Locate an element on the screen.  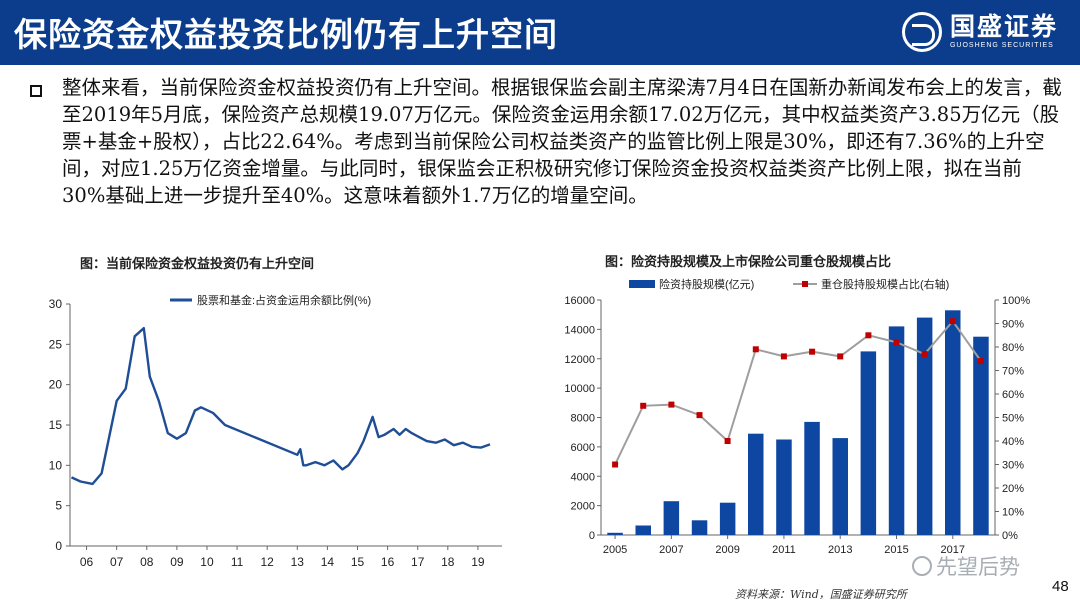
x-tick-label: 2015 is located at coordinates (896, 550).